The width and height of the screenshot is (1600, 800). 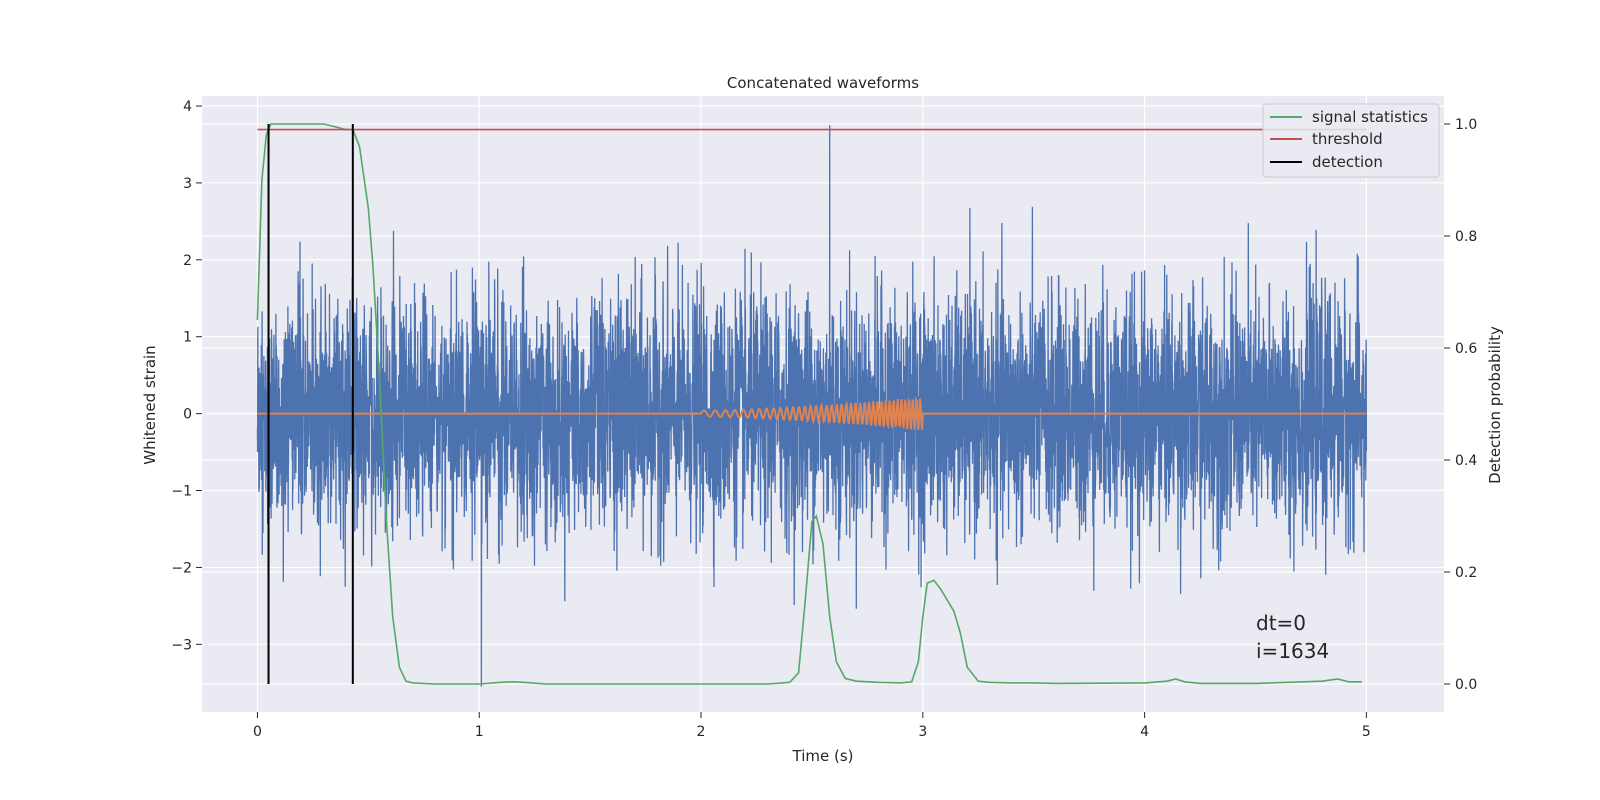 I want to click on legend-label-threshold: threshold, so click(x=1347, y=139).